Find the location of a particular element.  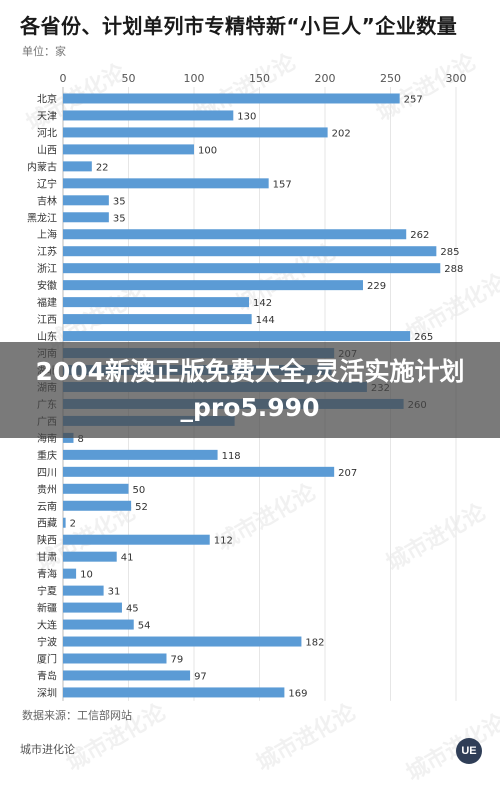

data-label: 41 is located at coordinates (127, 558).